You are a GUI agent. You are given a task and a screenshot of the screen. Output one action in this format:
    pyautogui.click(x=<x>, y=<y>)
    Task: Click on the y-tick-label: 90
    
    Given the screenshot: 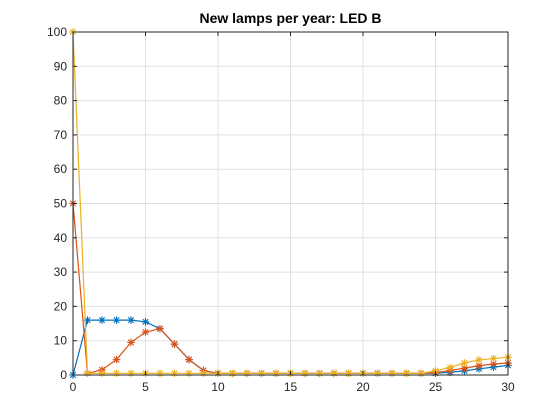 What is the action you would take?
    pyautogui.click(x=61, y=66)
    